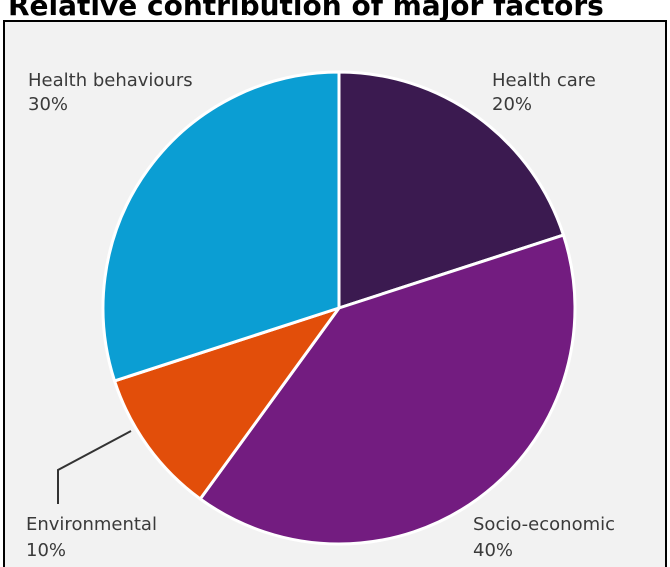 The image size is (670, 567). I want to click on value-socio-economic: 40%, so click(493, 550).